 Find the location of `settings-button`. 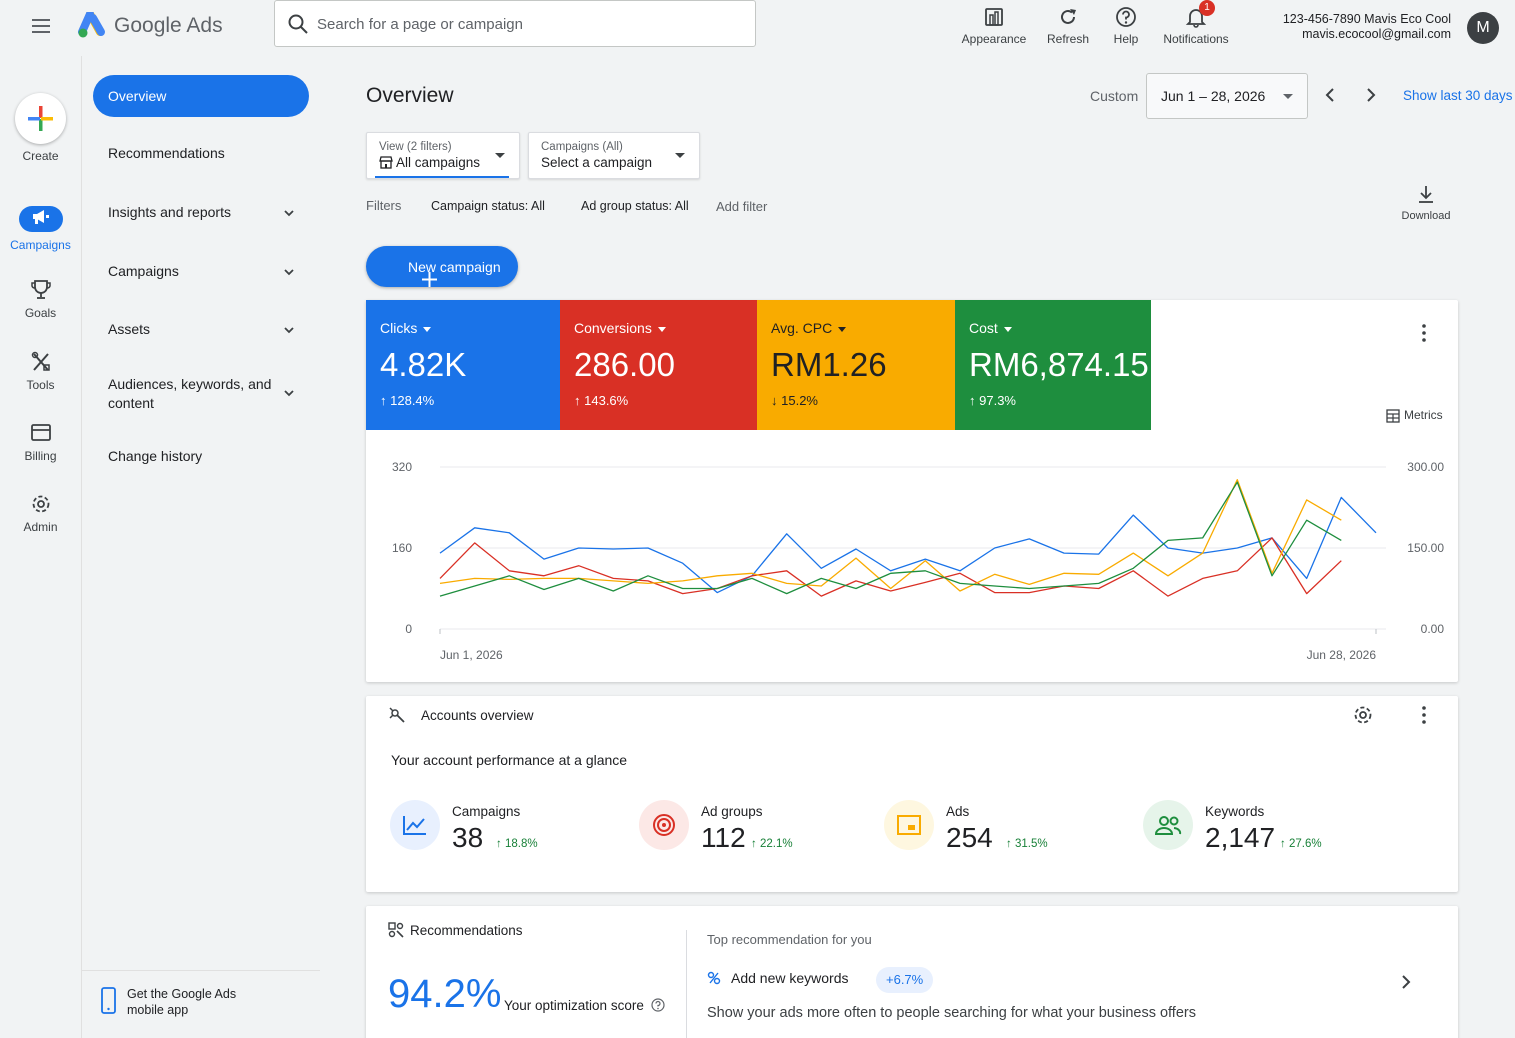

settings-button is located at coordinates (1363, 715).